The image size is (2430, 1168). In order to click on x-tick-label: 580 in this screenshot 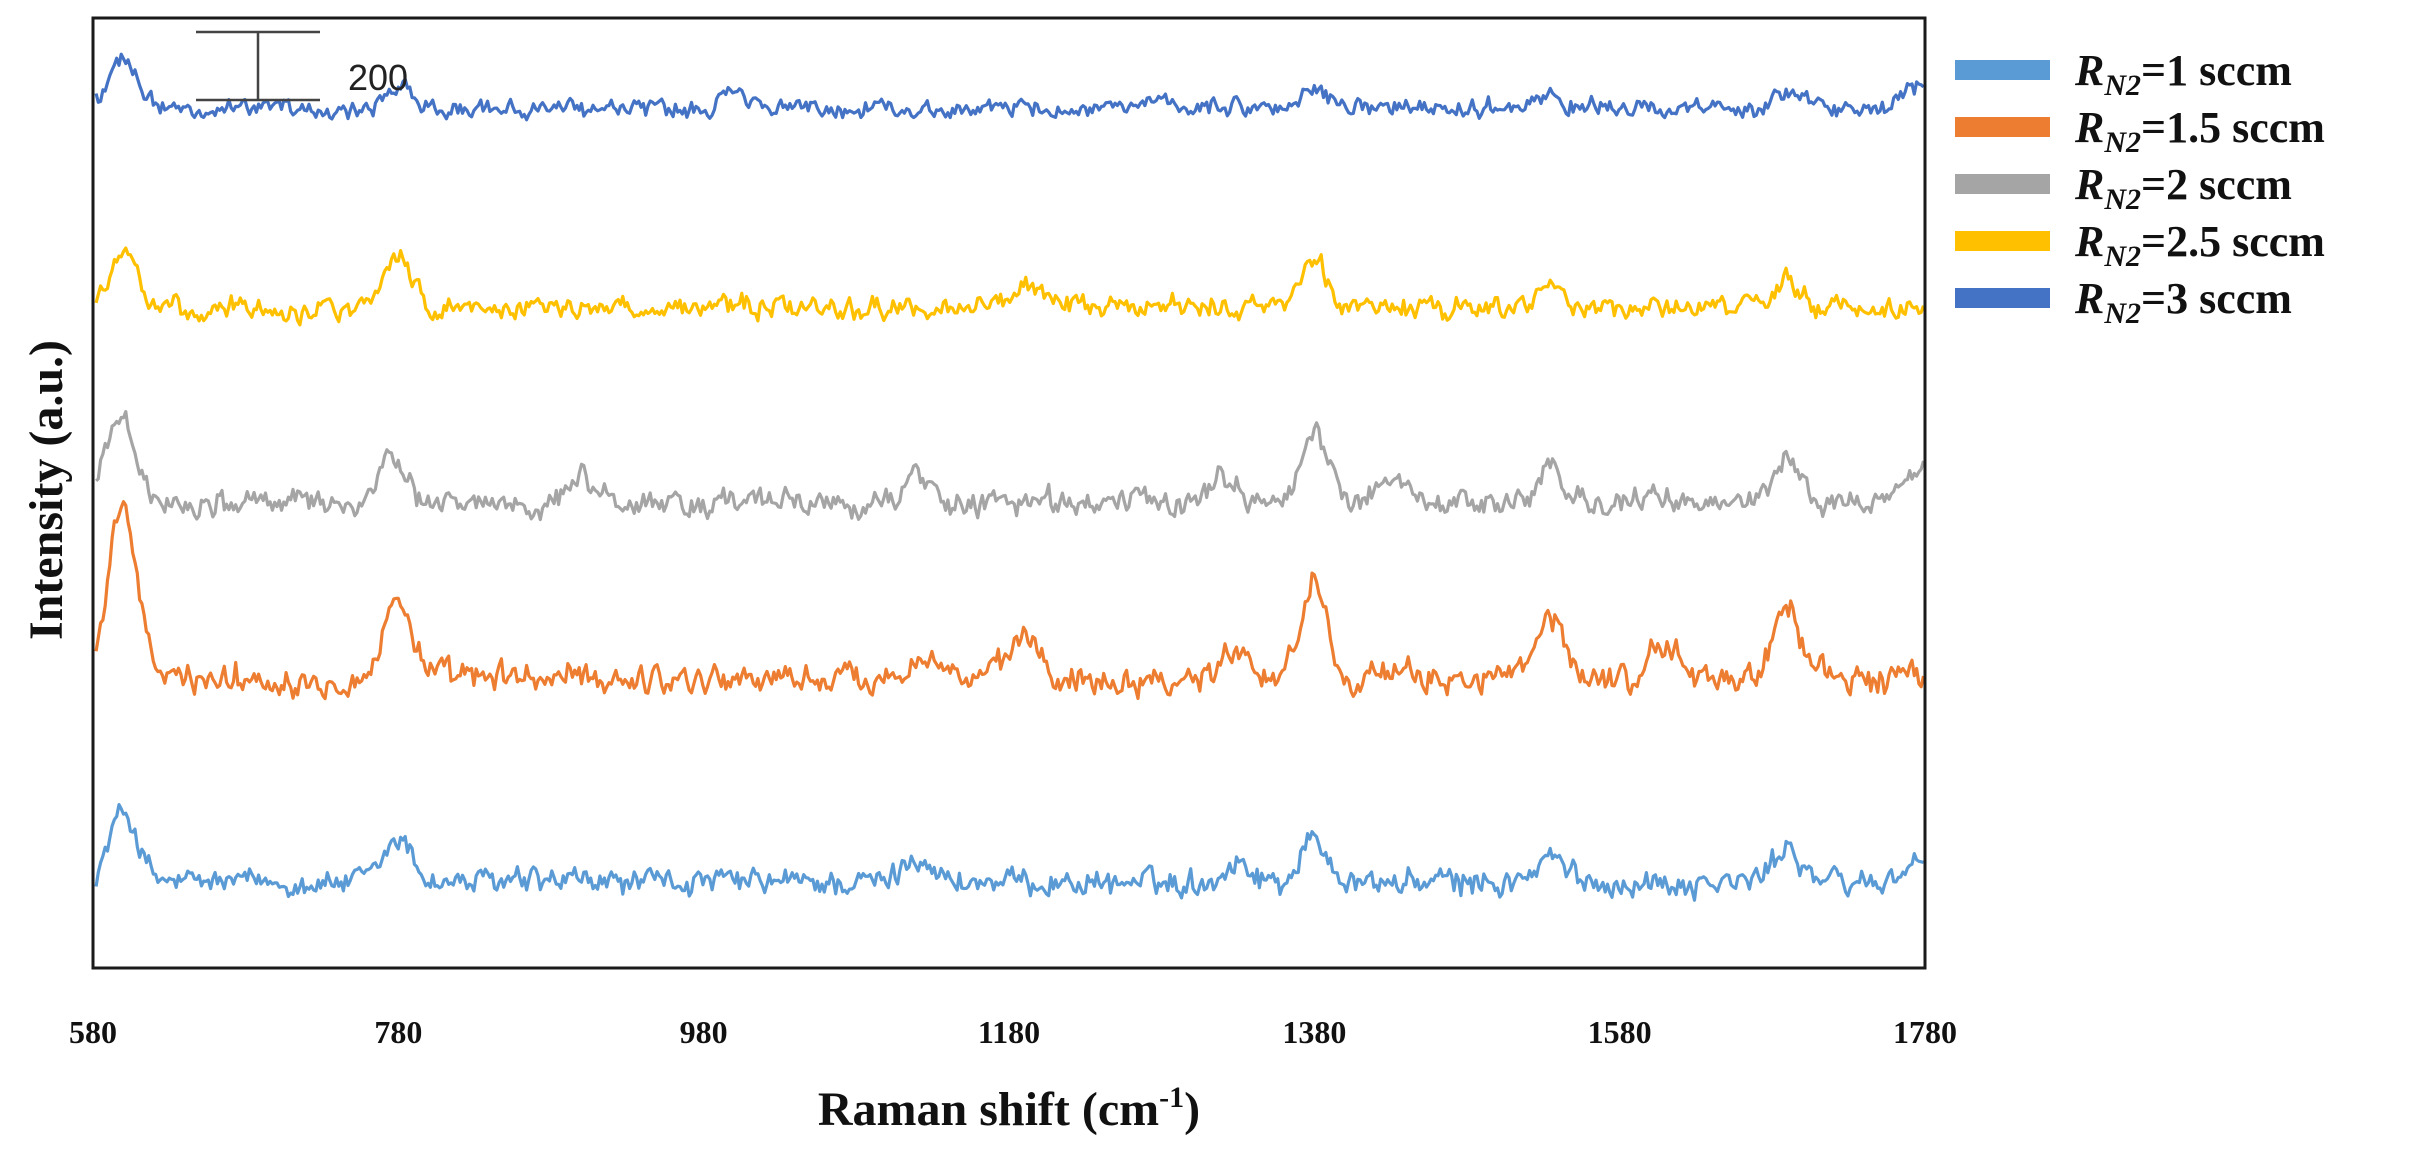, I will do `click(93, 1032)`.